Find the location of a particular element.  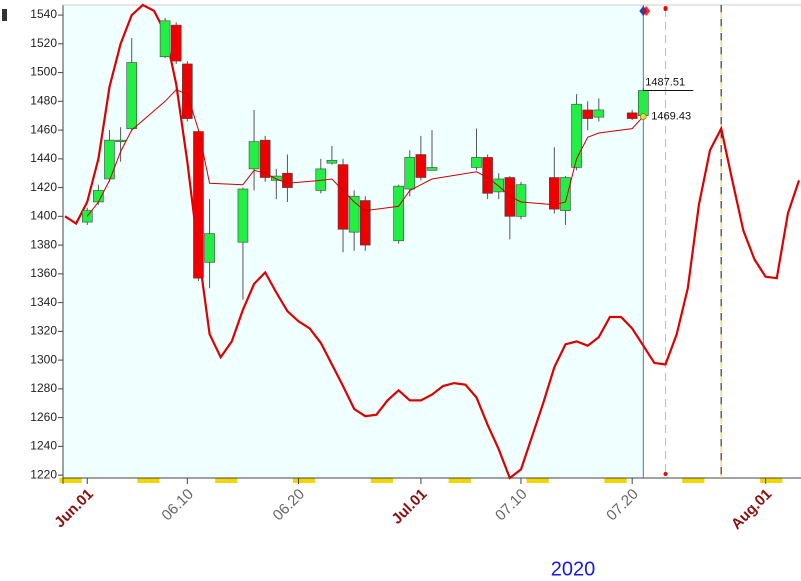

y-tick-label: 1540 is located at coordinates (43, 14).